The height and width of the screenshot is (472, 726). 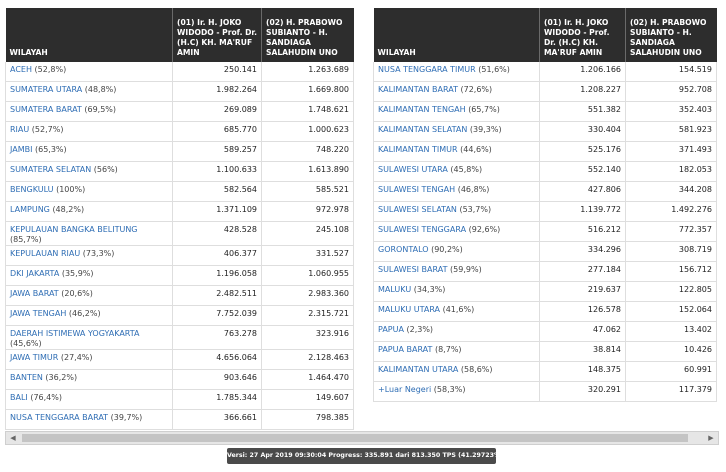 I want to click on votes-candidate-02: 60.991, so click(x=671, y=371).